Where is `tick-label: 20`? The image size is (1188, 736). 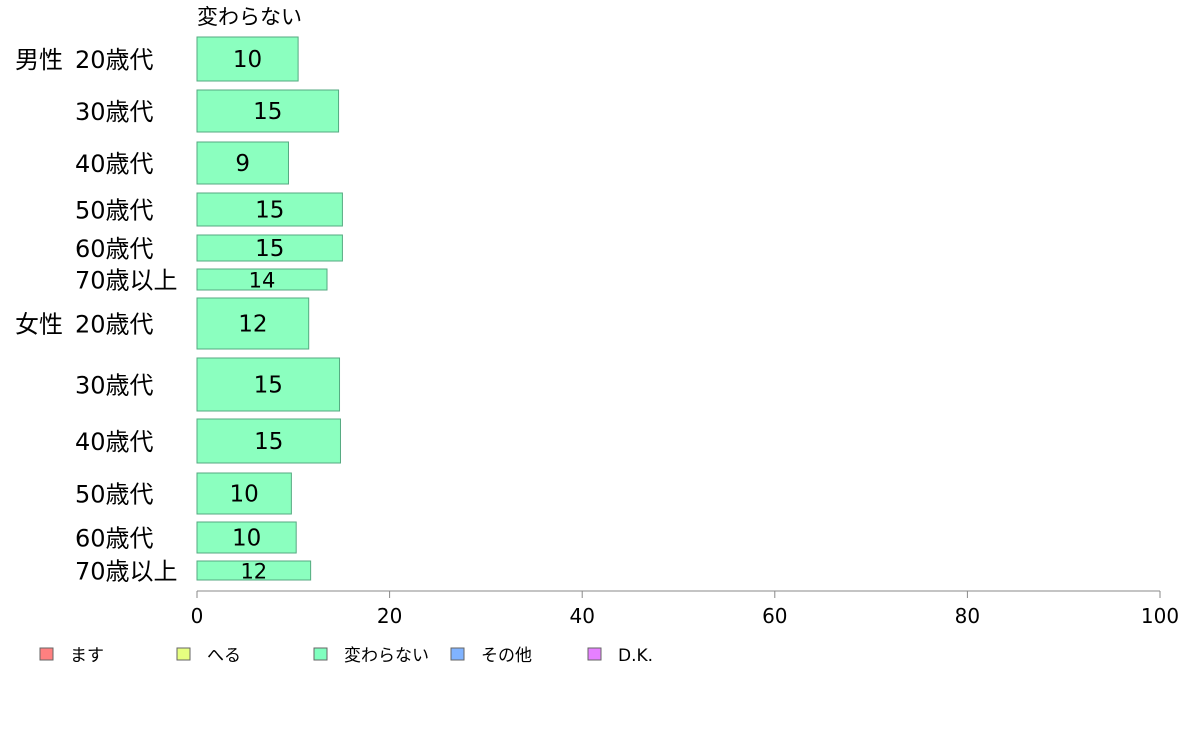
tick-label: 20 is located at coordinates (389, 616).